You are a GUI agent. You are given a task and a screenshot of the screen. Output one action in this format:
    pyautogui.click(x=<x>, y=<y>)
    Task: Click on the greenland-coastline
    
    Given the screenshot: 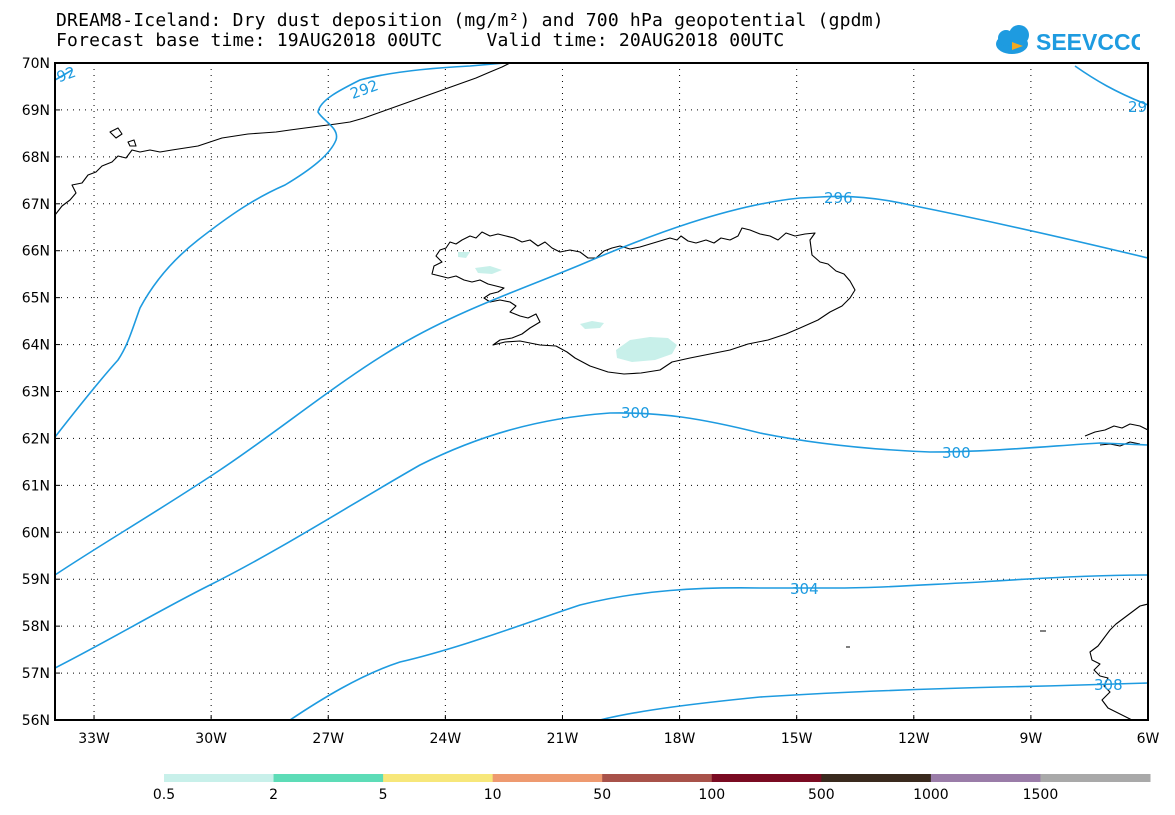 What is the action you would take?
    pyautogui.click(x=283, y=139)
    